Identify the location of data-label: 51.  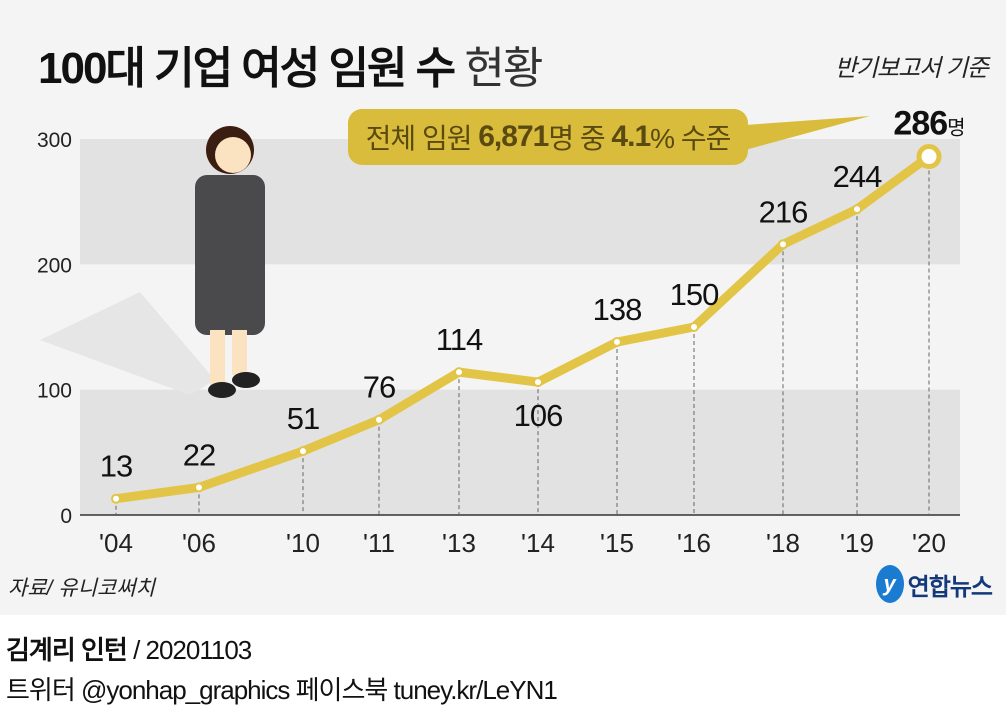
(303, 418).